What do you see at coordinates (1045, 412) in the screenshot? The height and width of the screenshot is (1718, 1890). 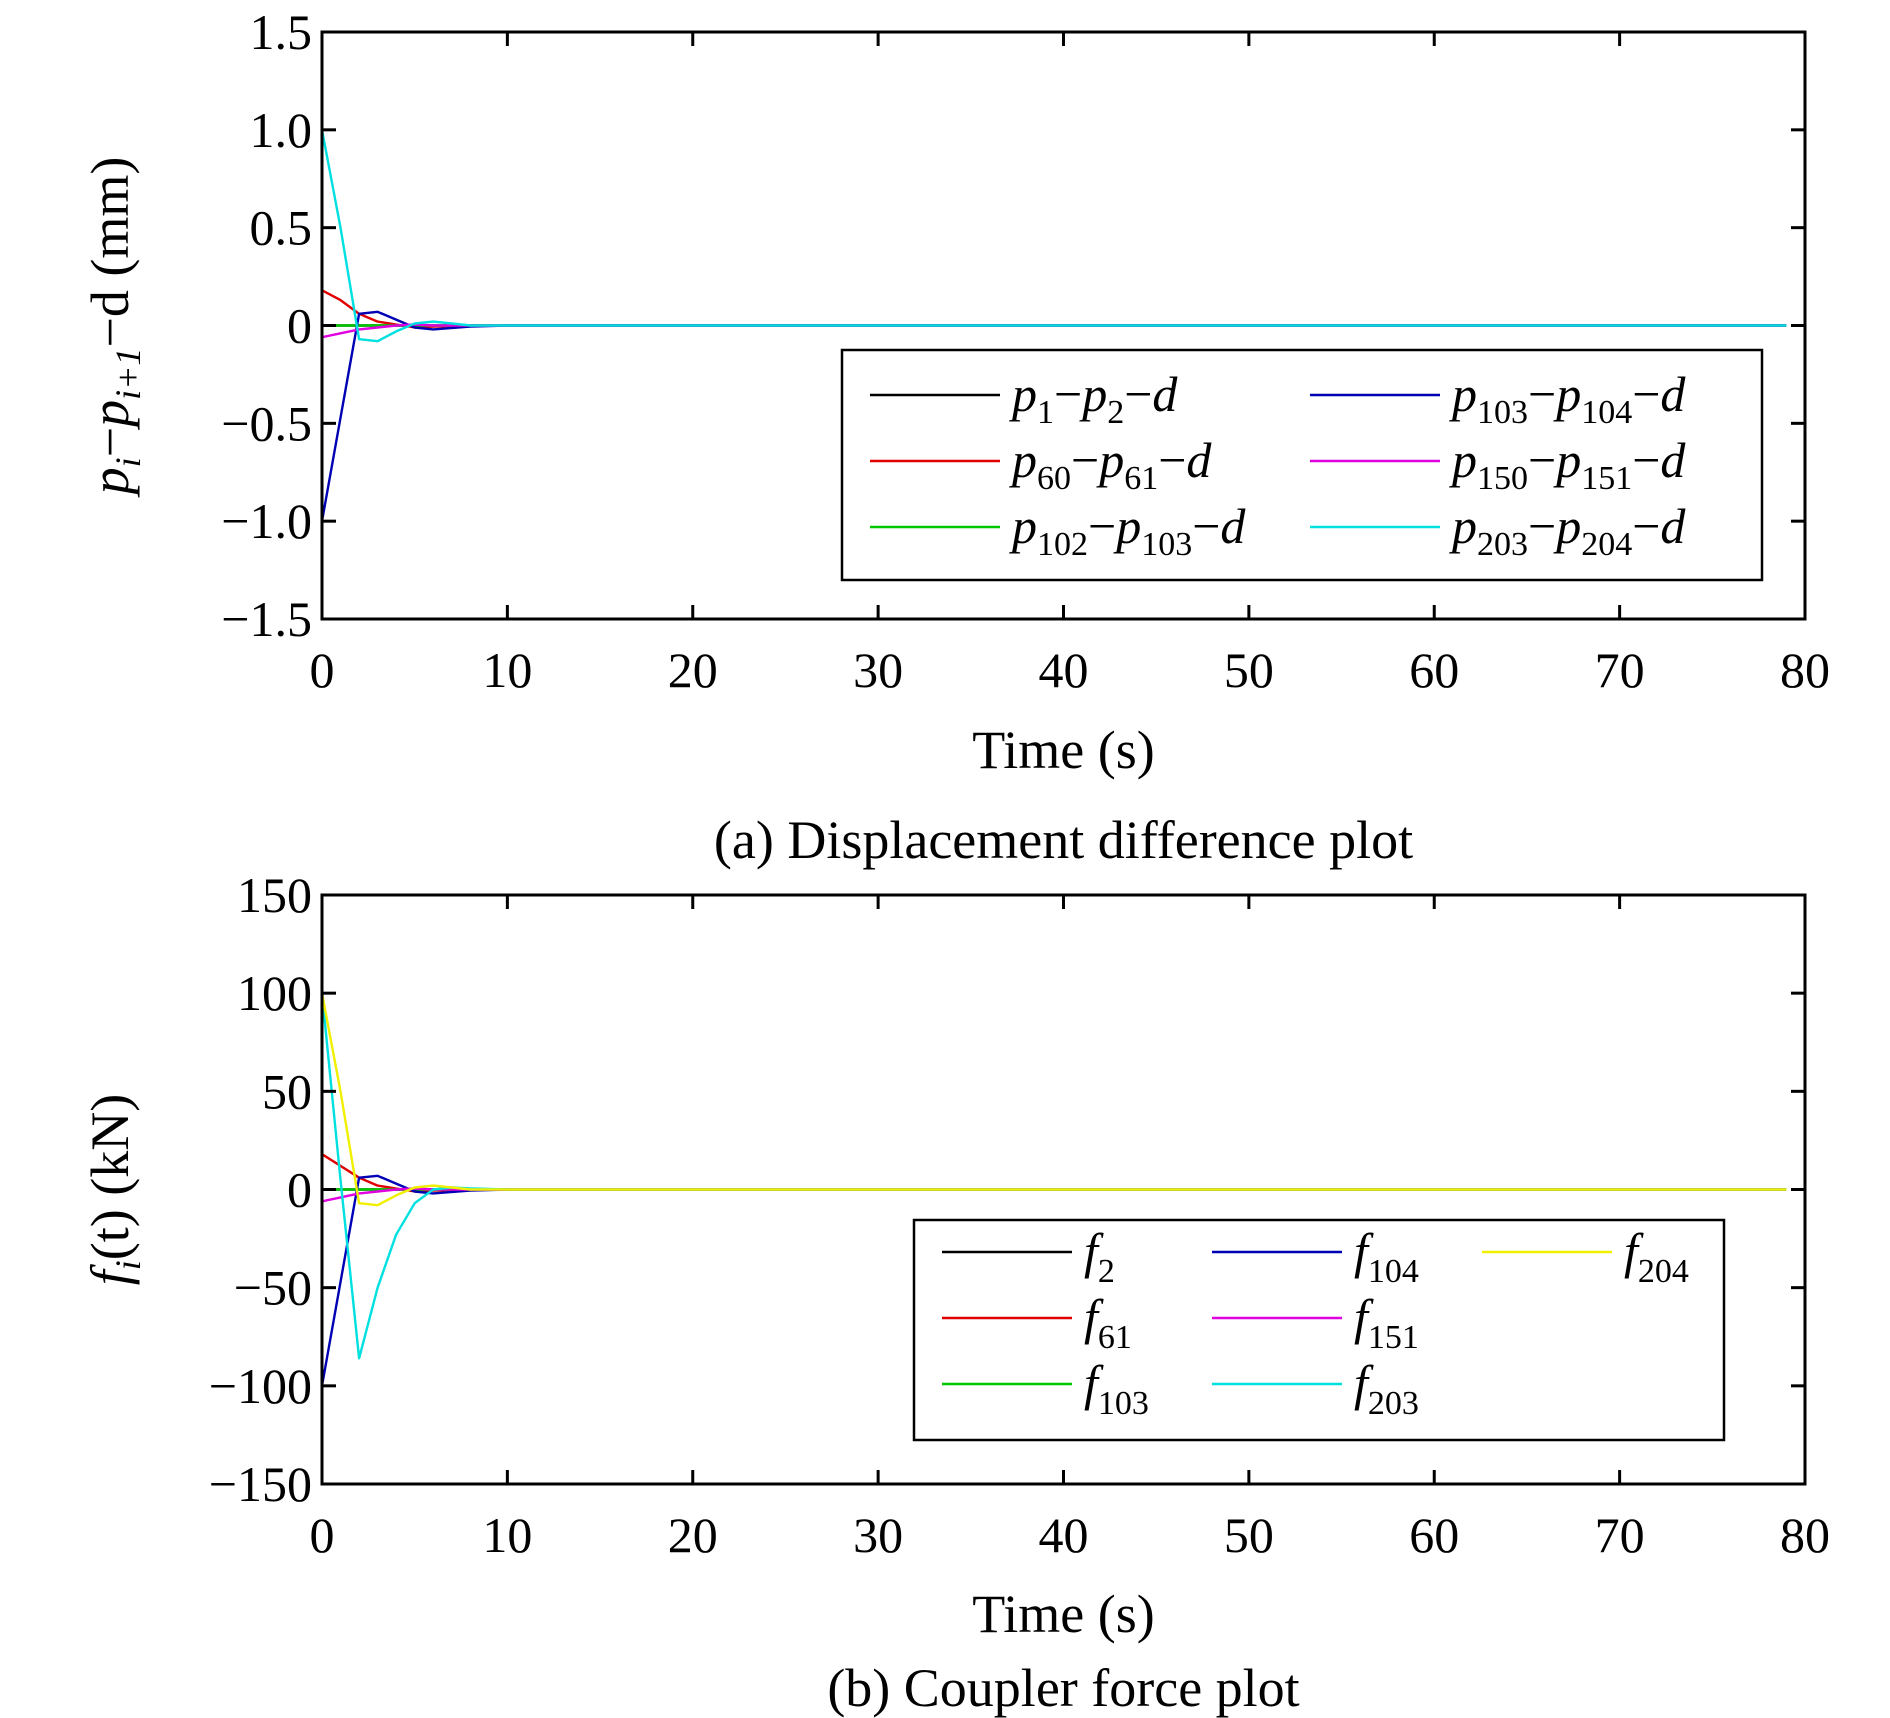 I see `legend-sub: 1` at bounding box center [1045, 412].